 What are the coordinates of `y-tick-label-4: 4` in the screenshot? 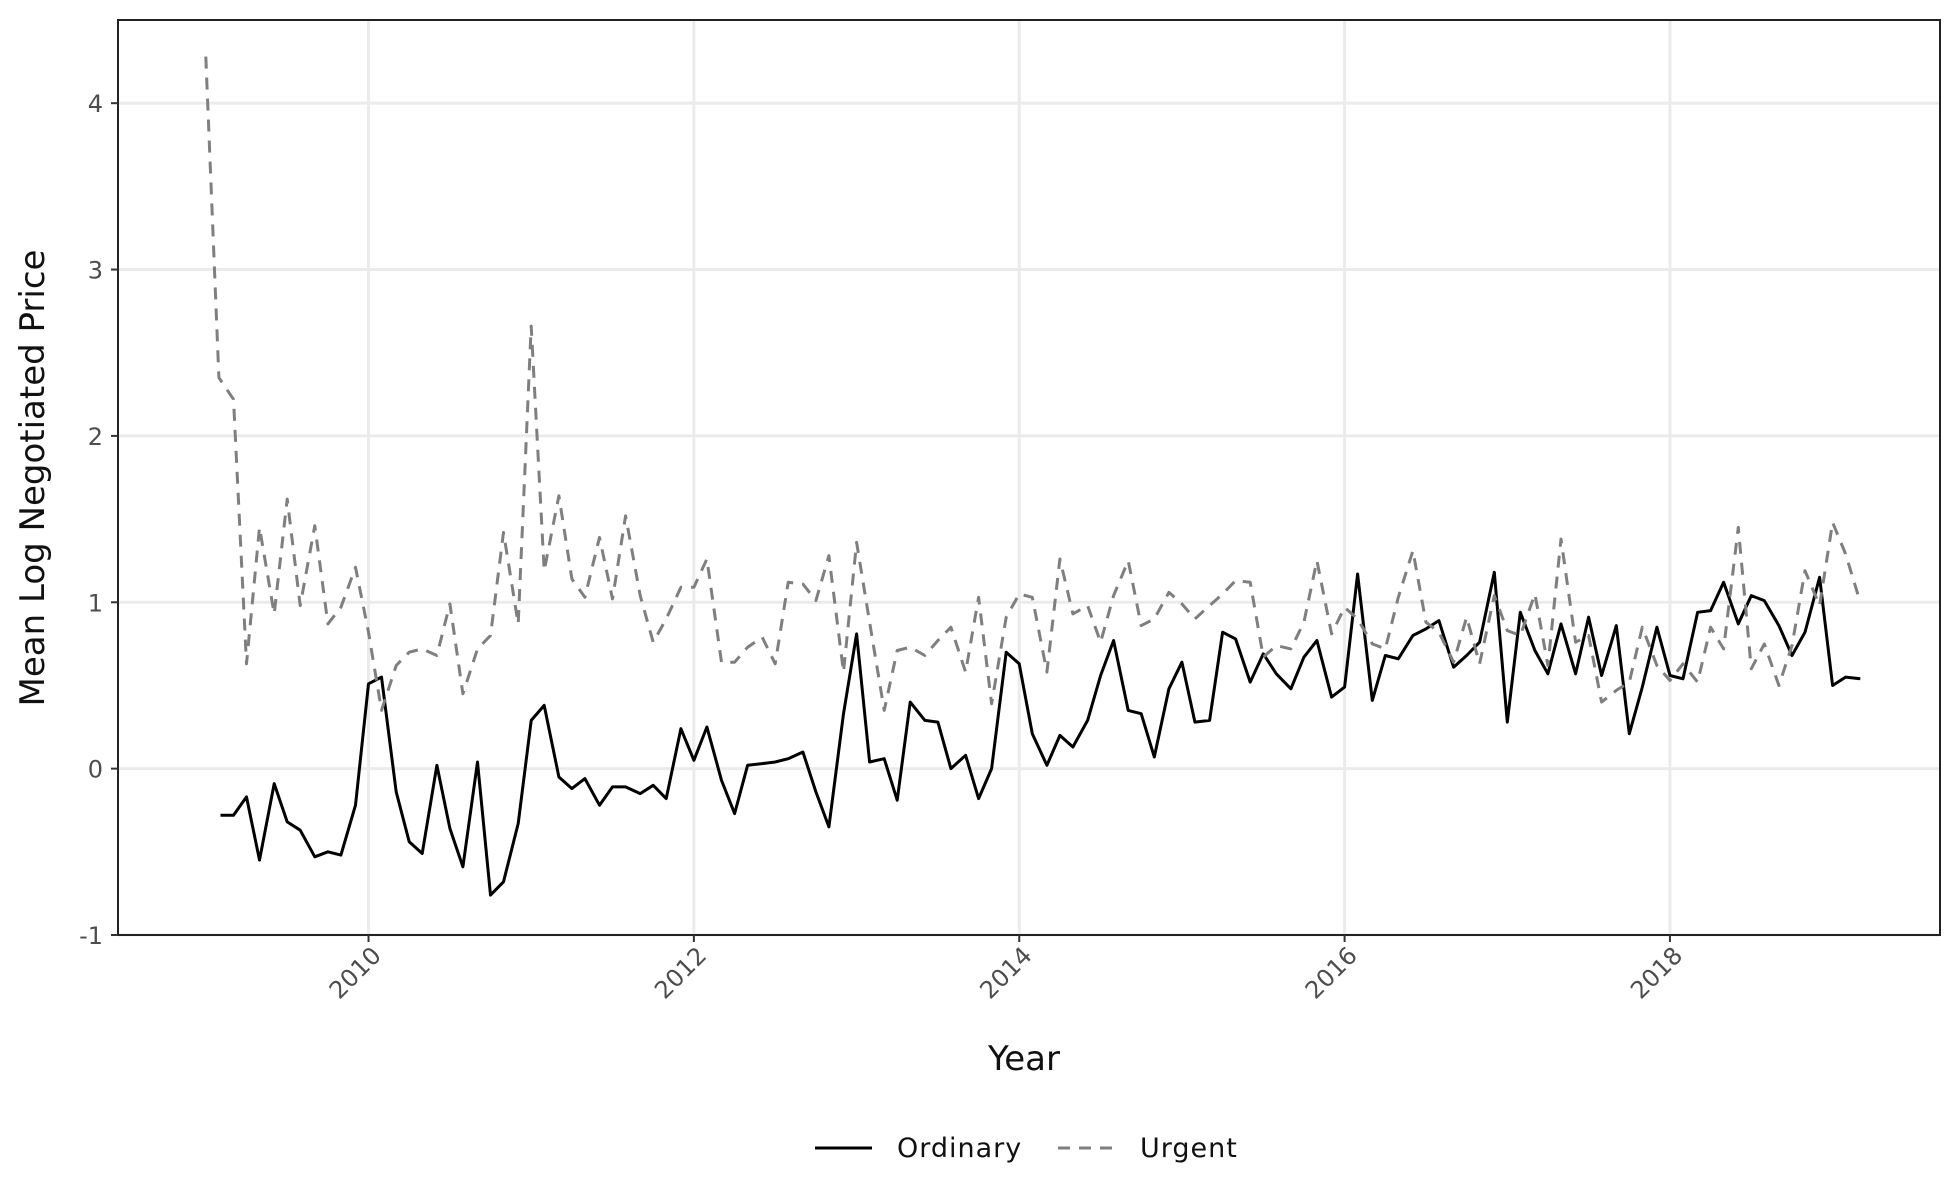 It's located at (95, 104).